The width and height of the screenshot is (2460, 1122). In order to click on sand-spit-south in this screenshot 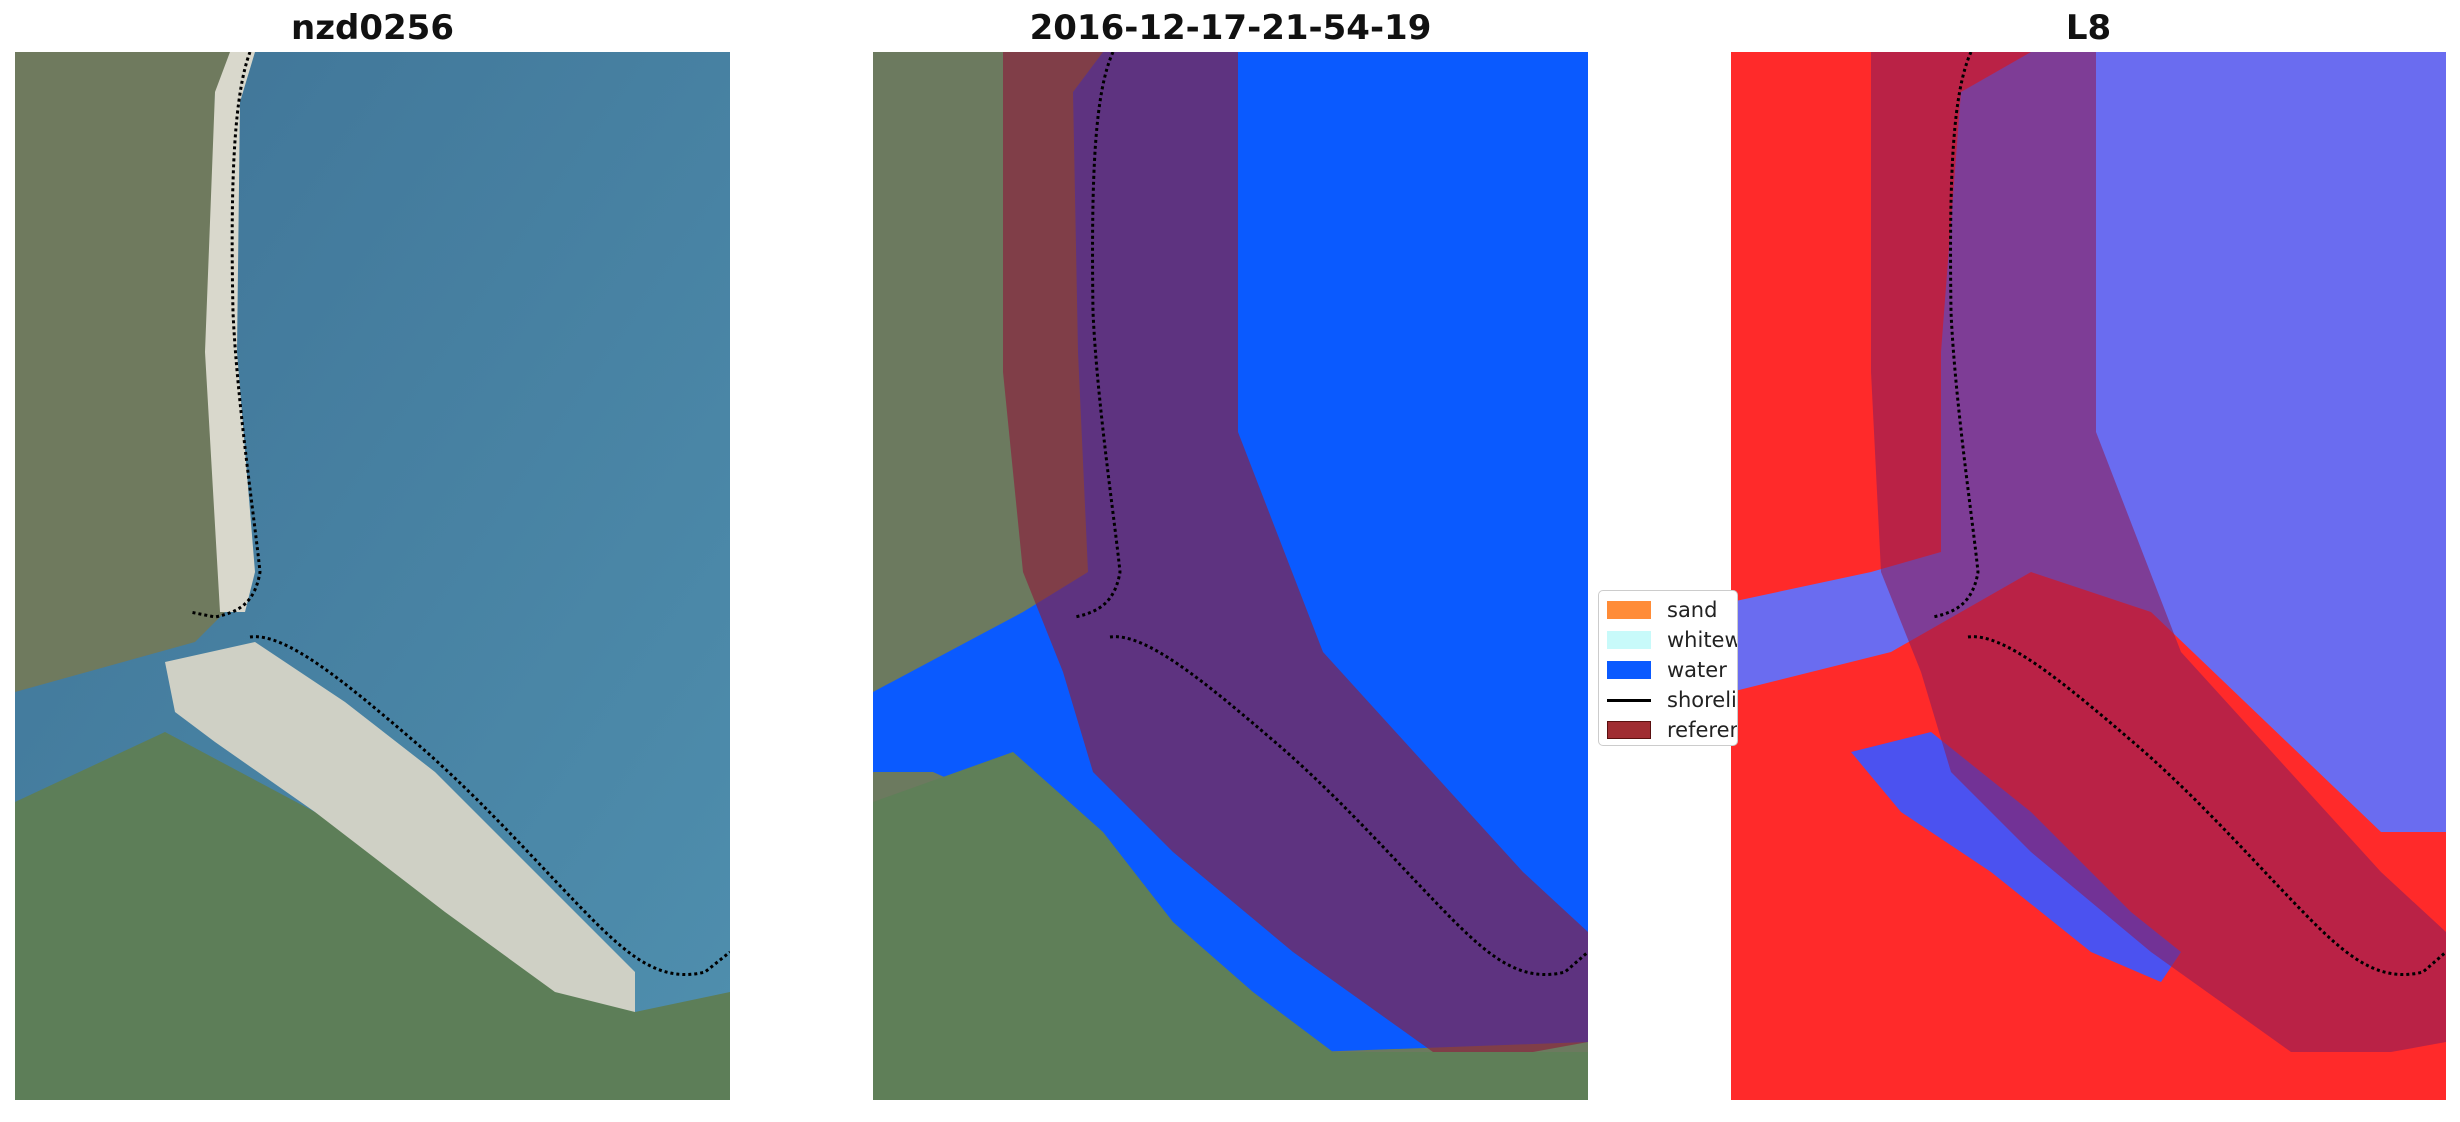, I will do `click(400, 827)`.